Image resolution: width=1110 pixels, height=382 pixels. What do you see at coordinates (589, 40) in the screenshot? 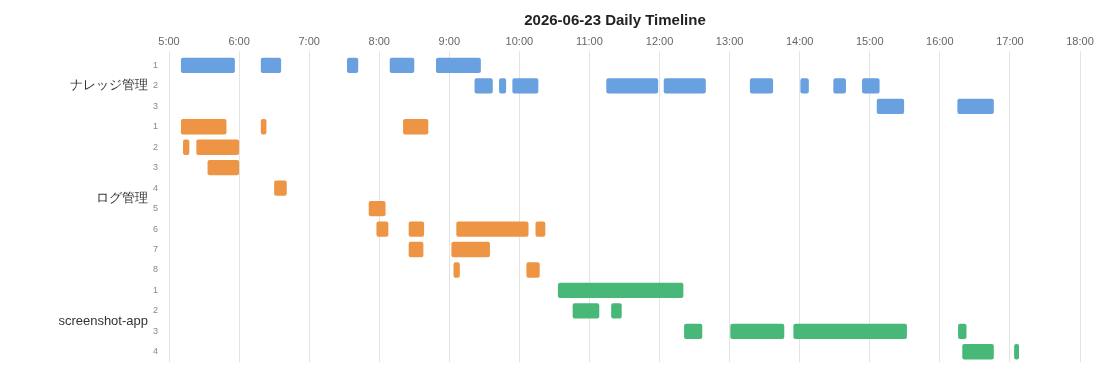
I see `x-tick-label: 11:00` at bounding box center [589, 40].